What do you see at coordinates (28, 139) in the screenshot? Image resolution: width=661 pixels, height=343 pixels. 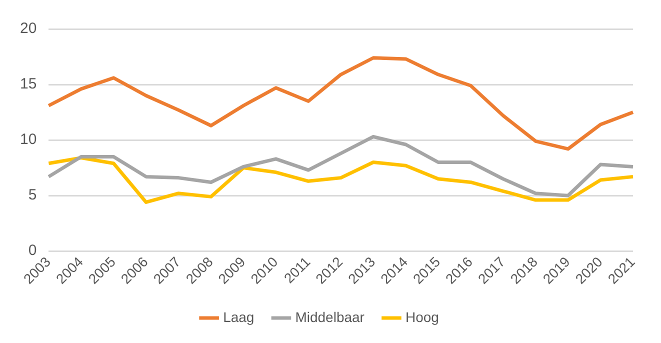 I see `y-tick-label: 10` at bounding box center [28, 139].